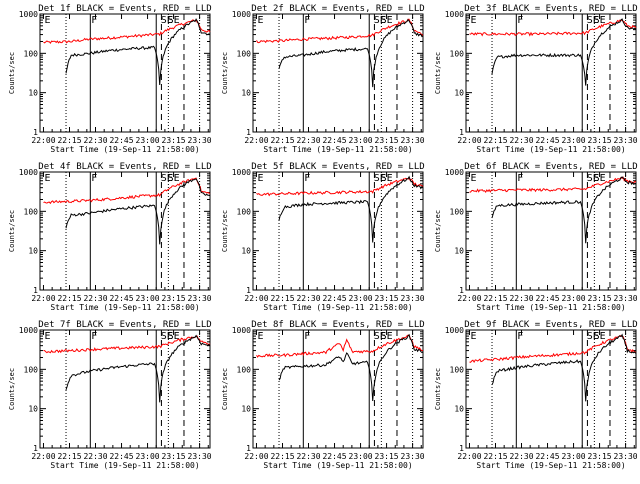 This screenshot has width=640, height=484. Describe the element at coordinates (124, 167) in the screenshot. I see `panel-title: Det 4f BLACK = Events, RED = LLD` at that location.